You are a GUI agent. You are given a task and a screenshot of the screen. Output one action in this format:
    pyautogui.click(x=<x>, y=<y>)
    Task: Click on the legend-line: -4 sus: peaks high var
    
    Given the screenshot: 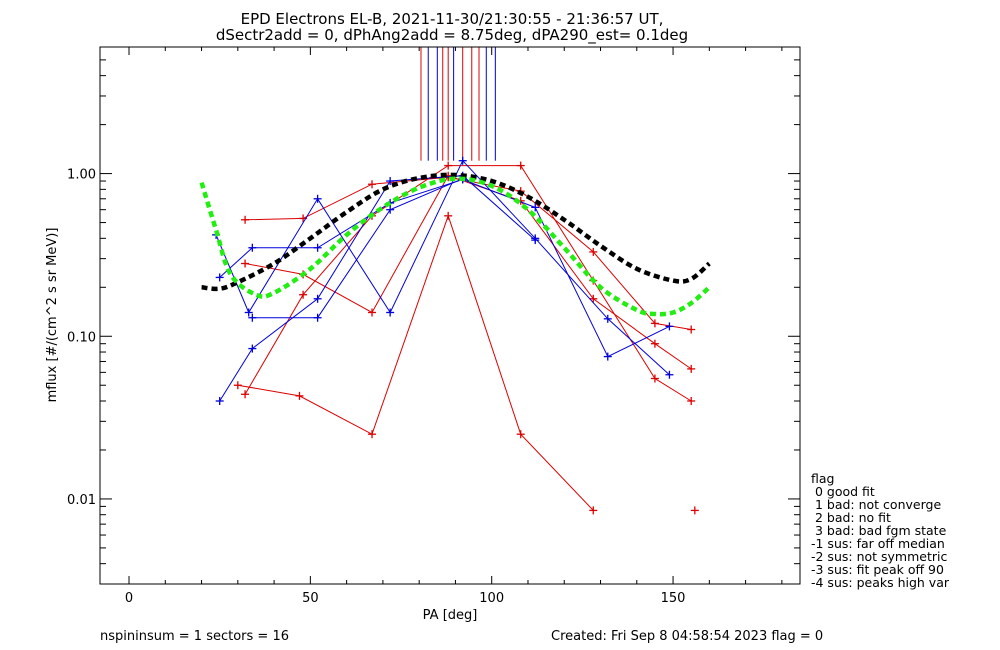 What is the action you would take?
    pyautogui.click(x=880, y=582)
    